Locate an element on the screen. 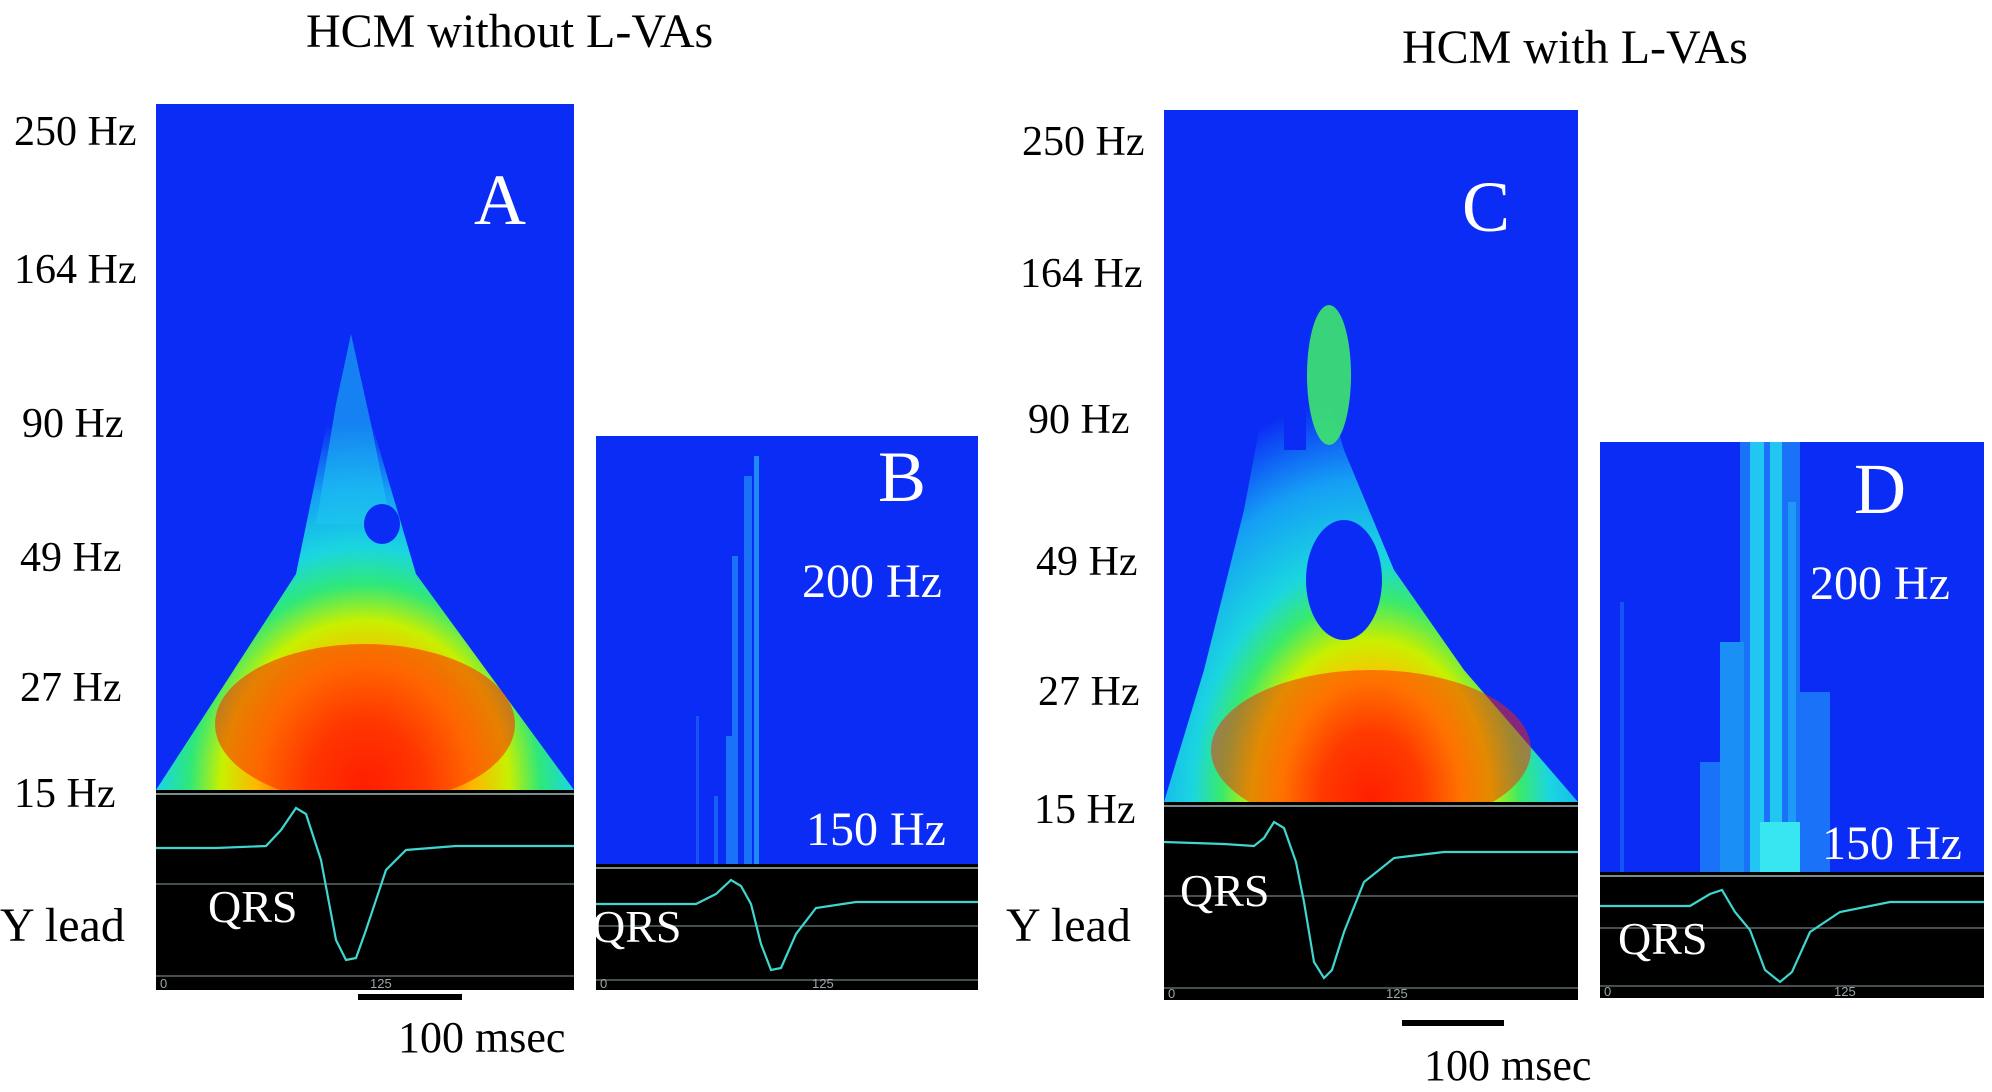 The image size is (1992, 1092). freq-label-90: 90 Hz is located at coordinates (73, 424).